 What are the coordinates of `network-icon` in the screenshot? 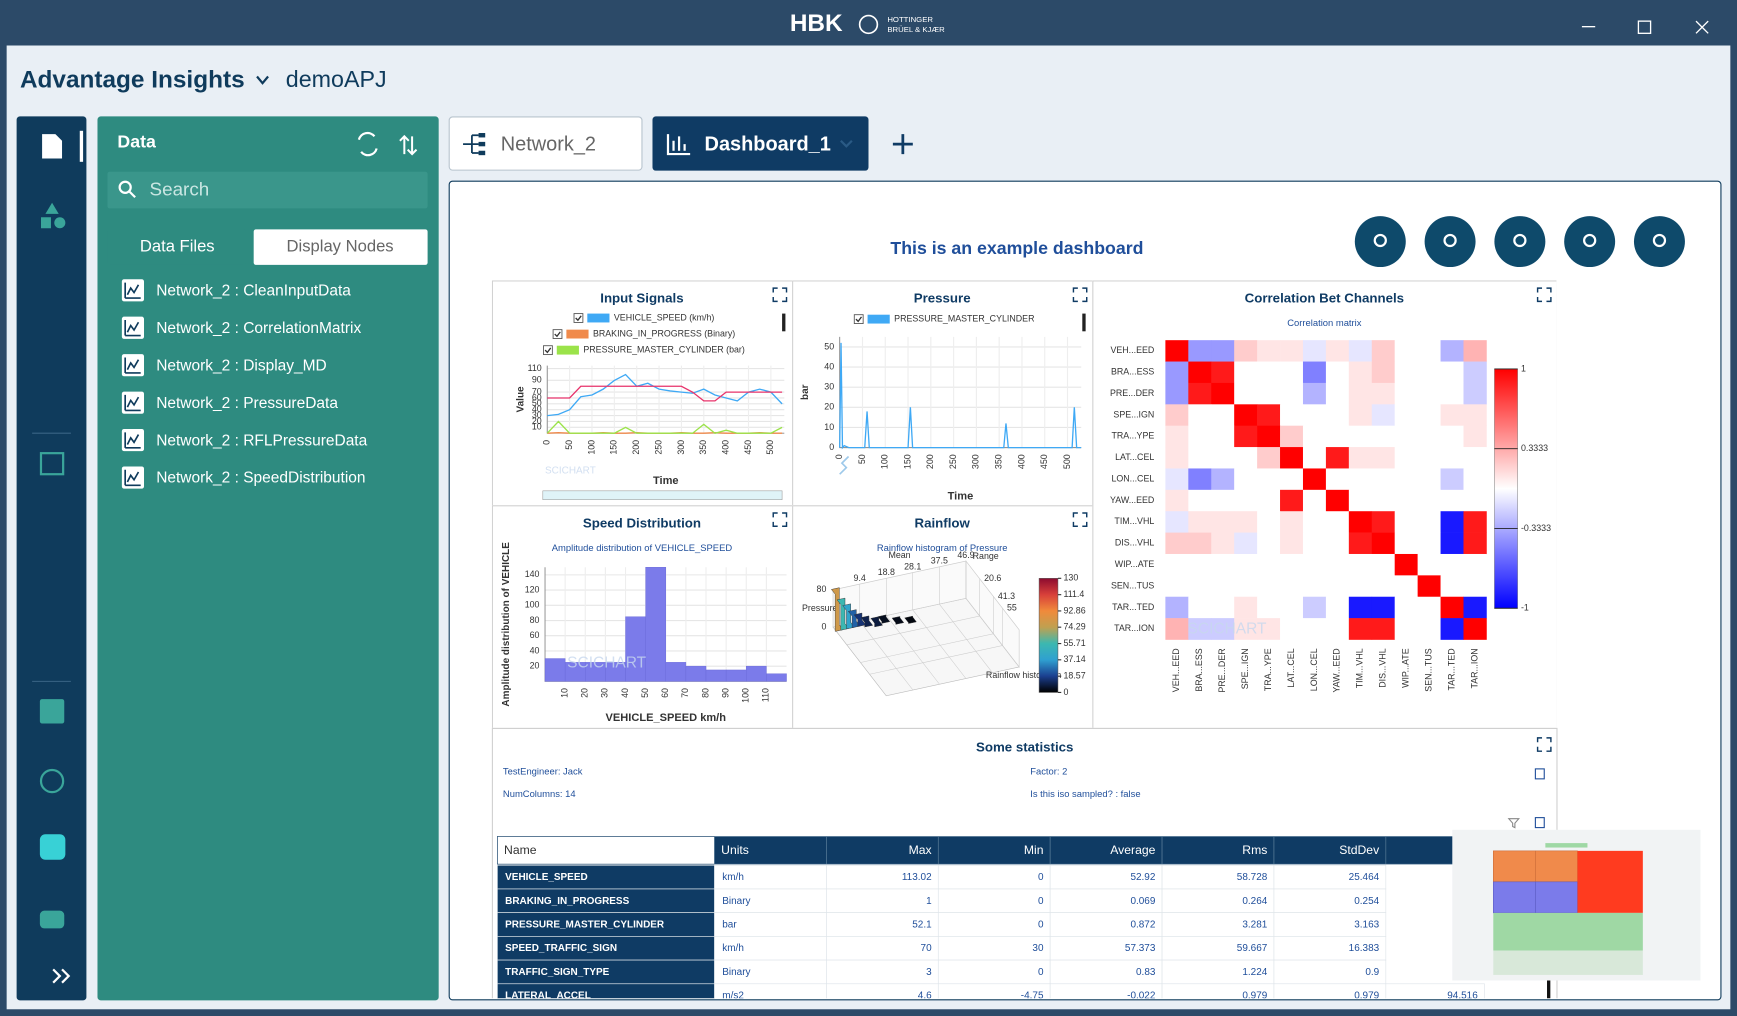 It's located at (471, 144).